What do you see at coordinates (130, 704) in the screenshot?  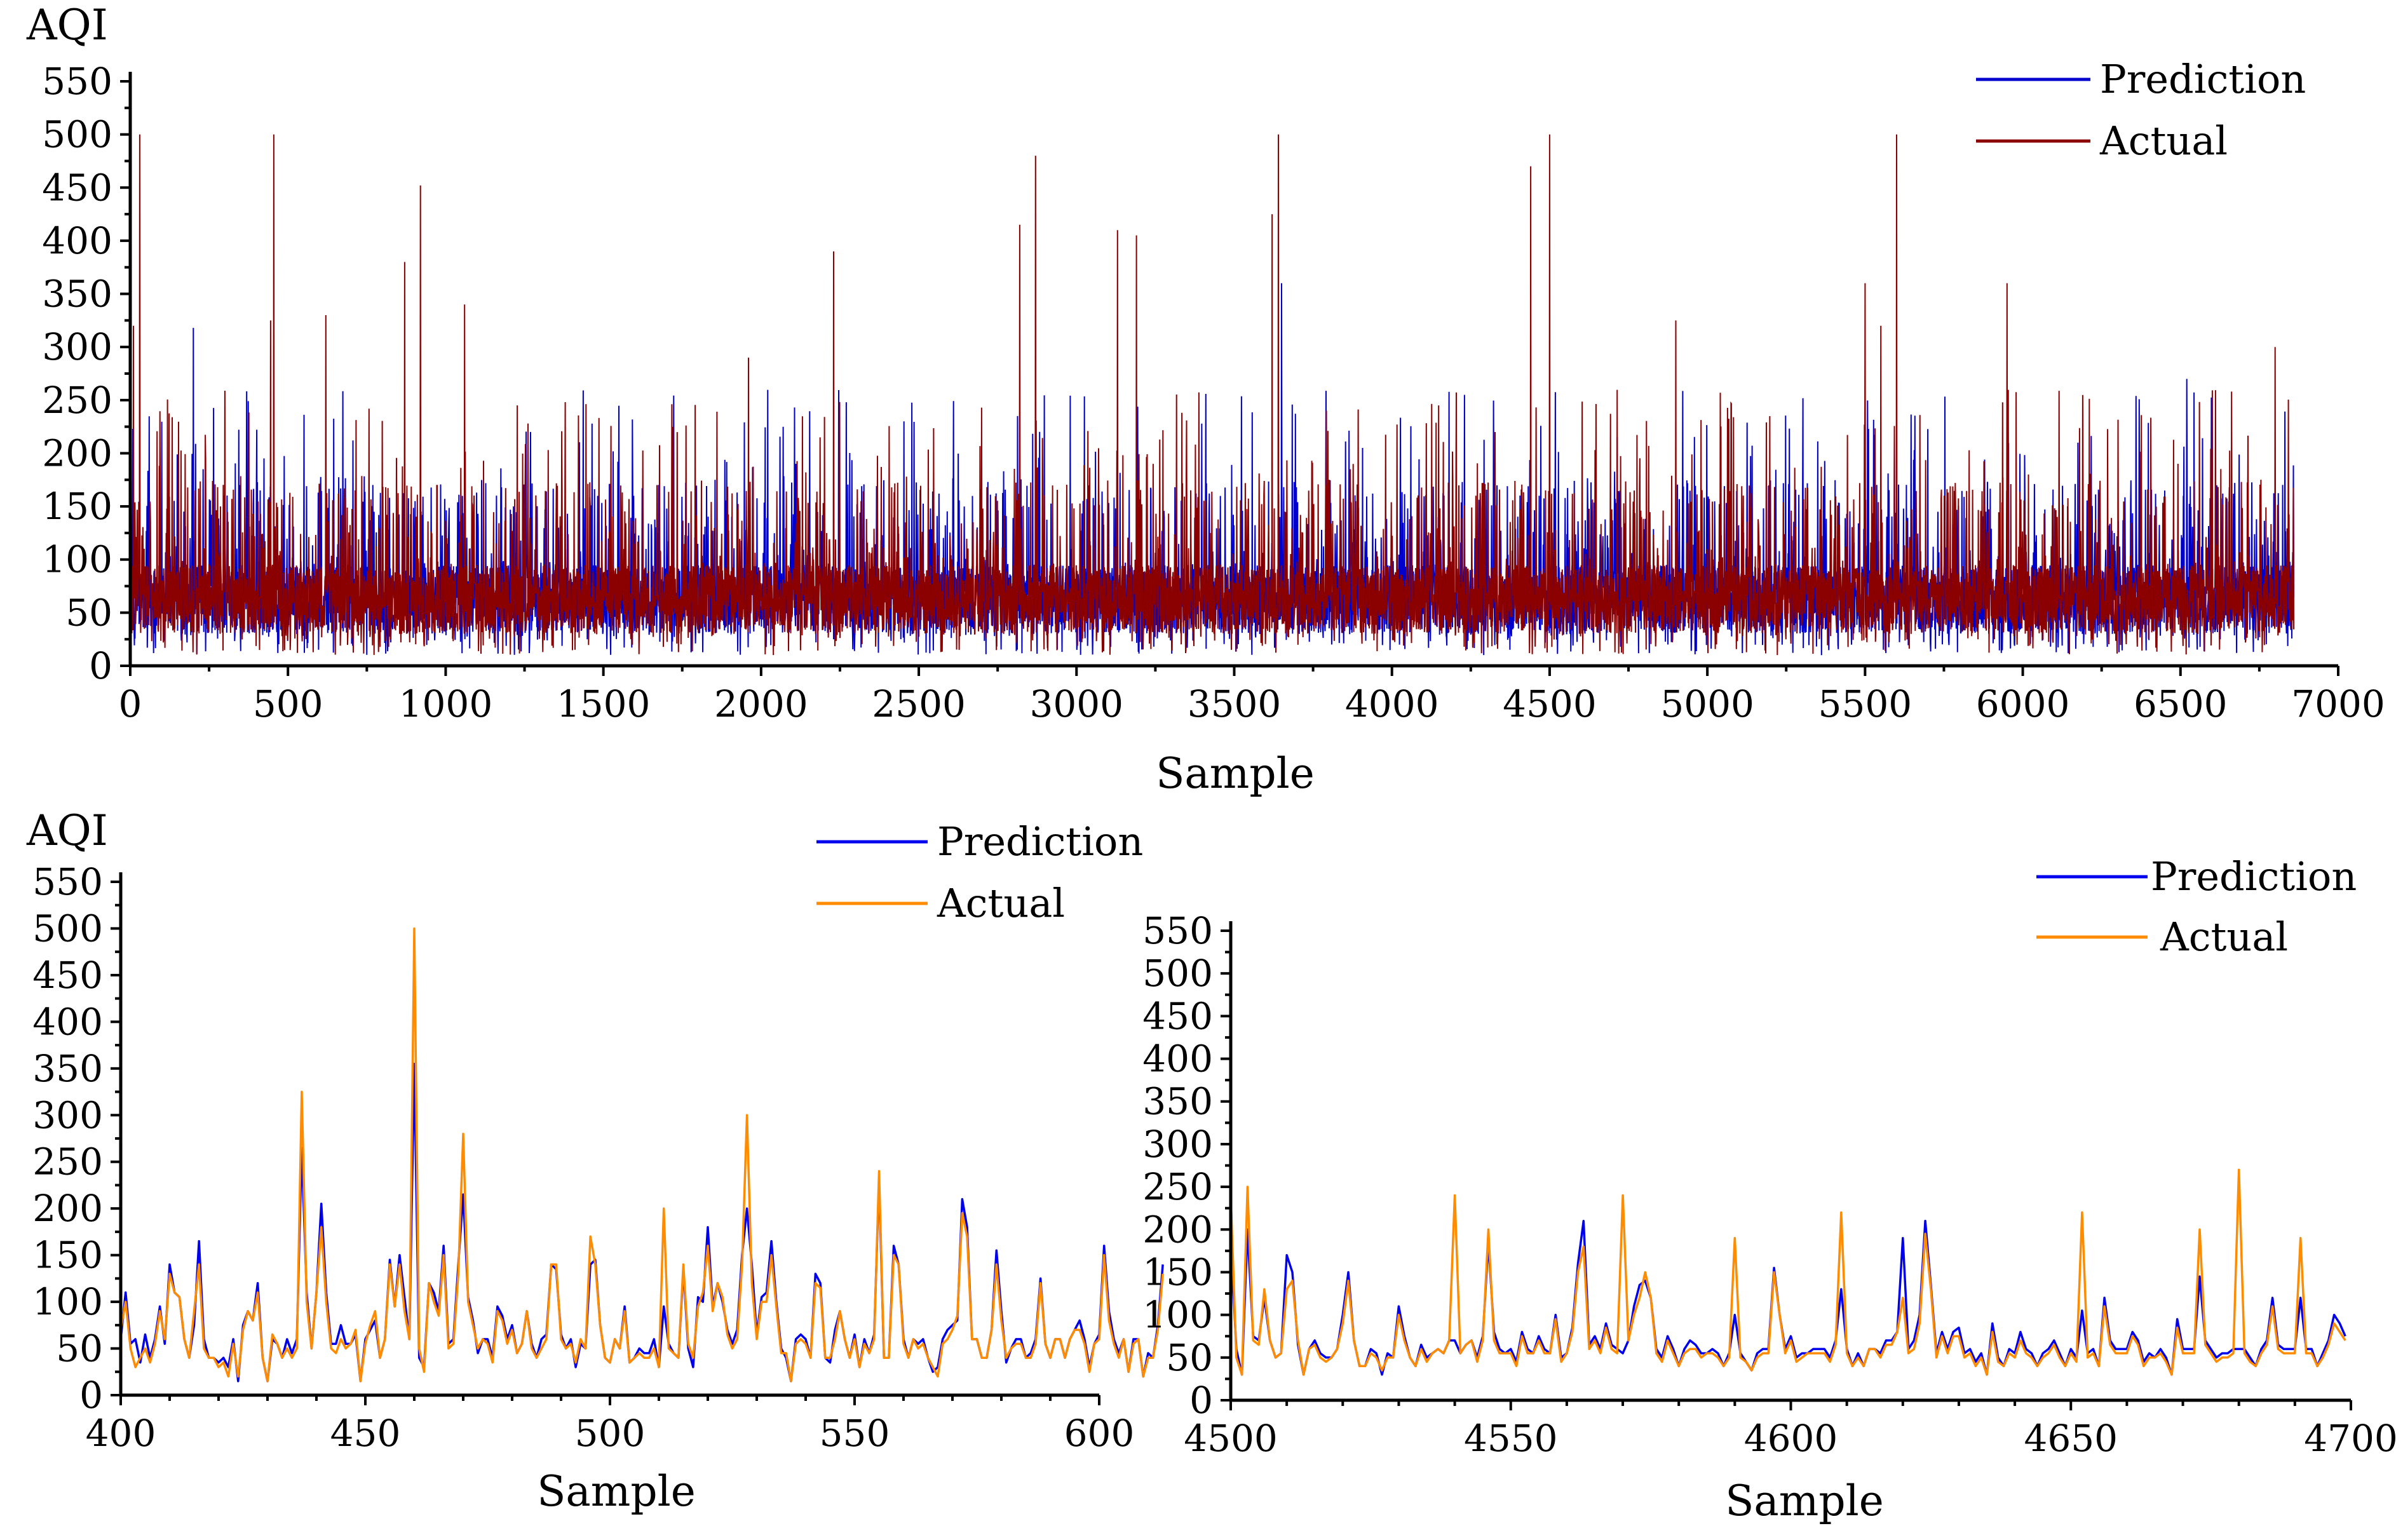 I see `x-tick-label: 0` at bounding box center [130, 704].